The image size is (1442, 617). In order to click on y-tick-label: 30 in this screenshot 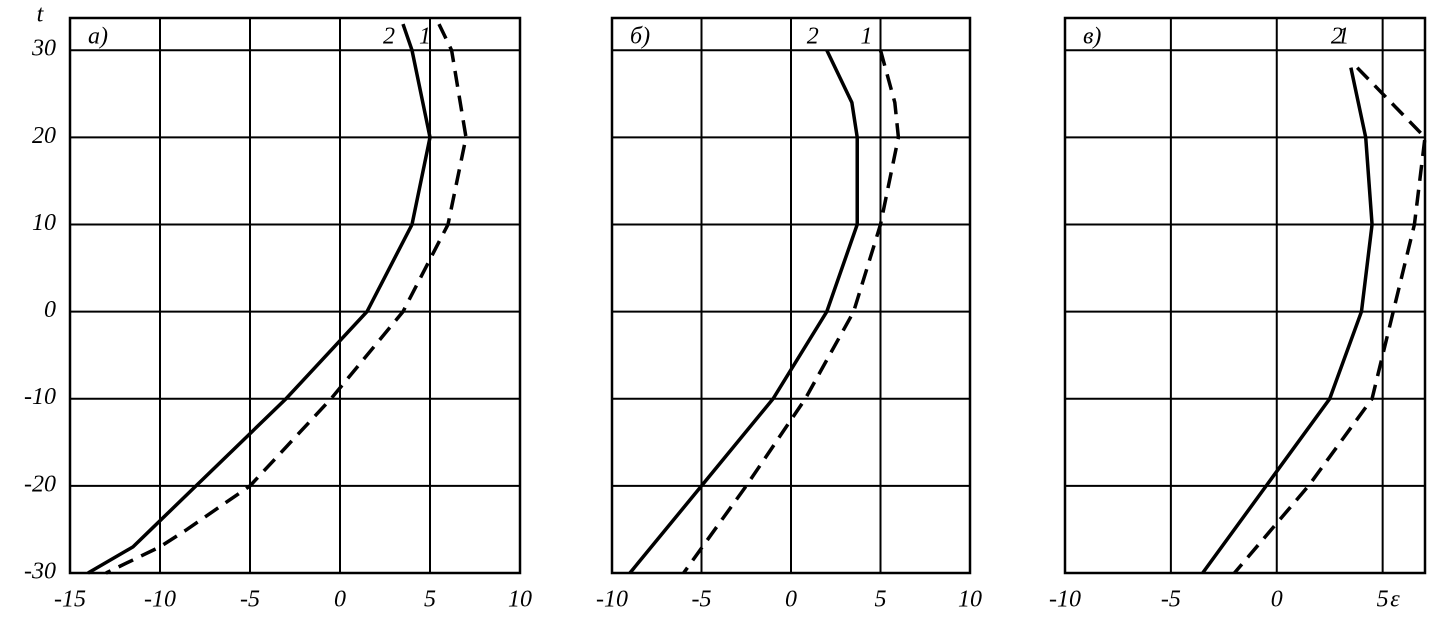, I will do `click(43, 49)`.